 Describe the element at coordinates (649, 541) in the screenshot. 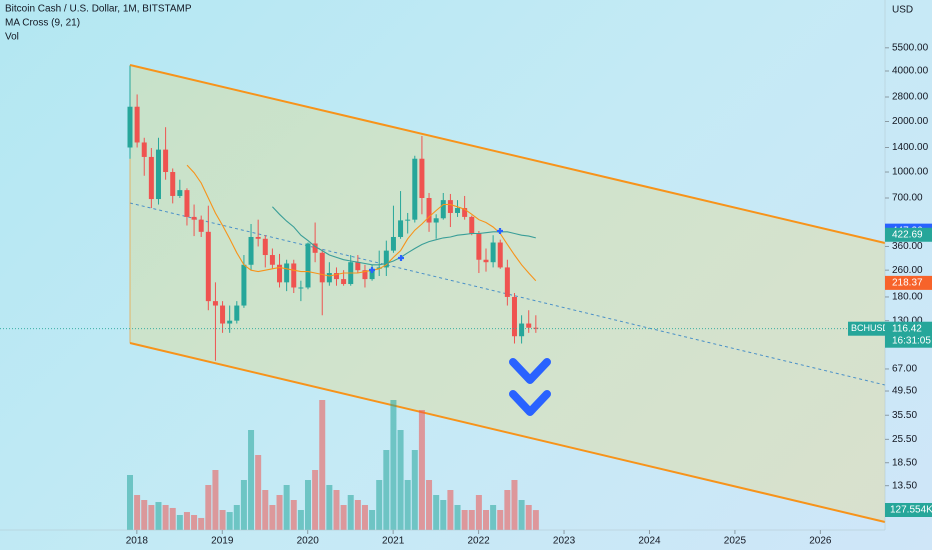

I see `x-tick-label: 2024` at that location.